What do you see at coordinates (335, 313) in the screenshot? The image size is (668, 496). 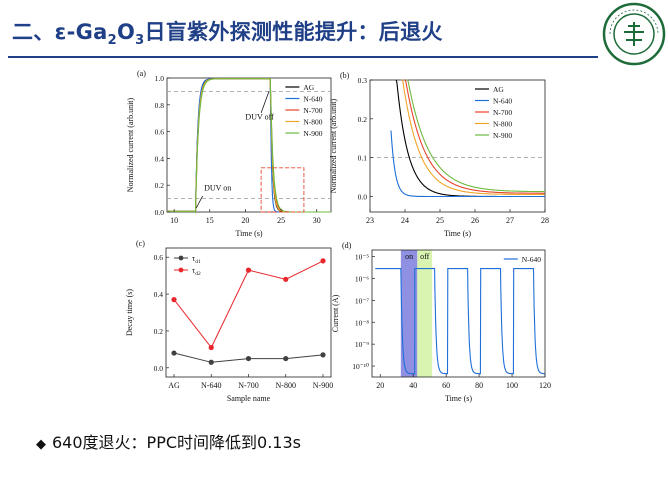 I see `y-axis-label: Current (A)` at bounding box center [335, 313].